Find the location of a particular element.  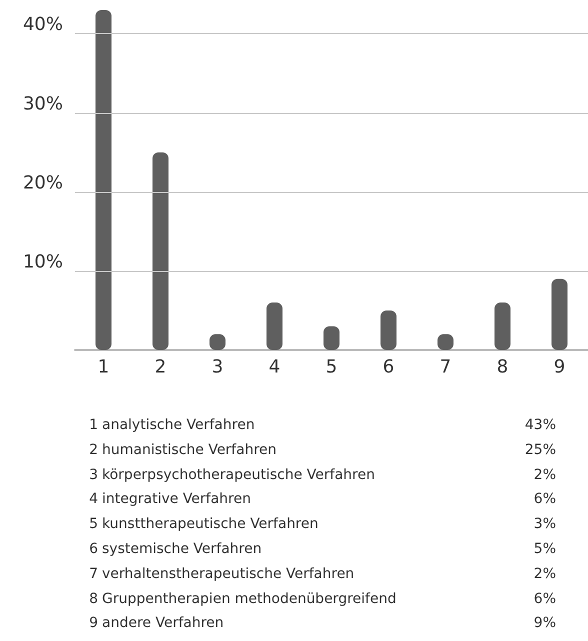

text: 3 is located at coordinates (93, 475).